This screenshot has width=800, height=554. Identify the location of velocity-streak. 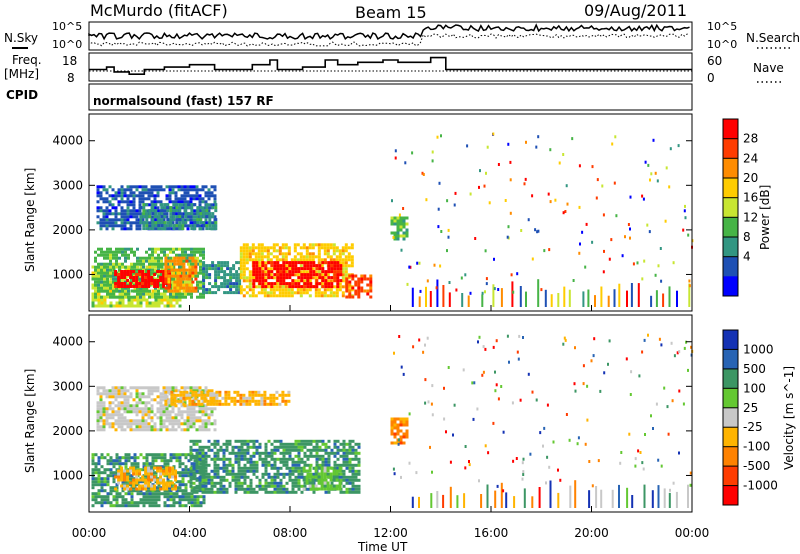
(412, 502).